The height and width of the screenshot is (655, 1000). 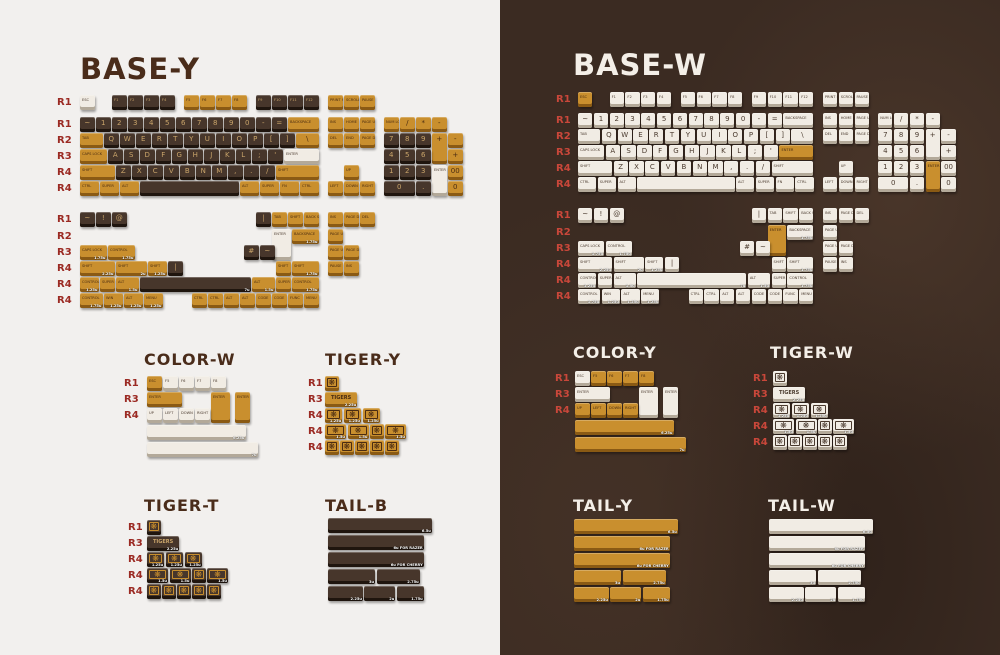 What do you see at coordinates (631, 408) in the screenshot?
I see `key-legend: RIGHT` at bounding box center [631, 408].